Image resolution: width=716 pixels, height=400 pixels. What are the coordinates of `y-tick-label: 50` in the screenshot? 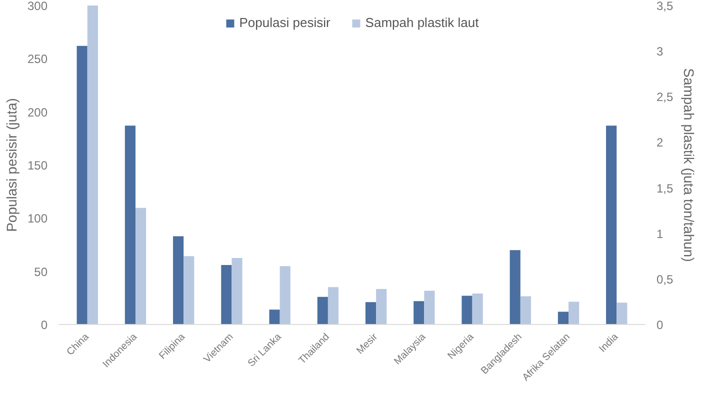 It's located at (41, 271).